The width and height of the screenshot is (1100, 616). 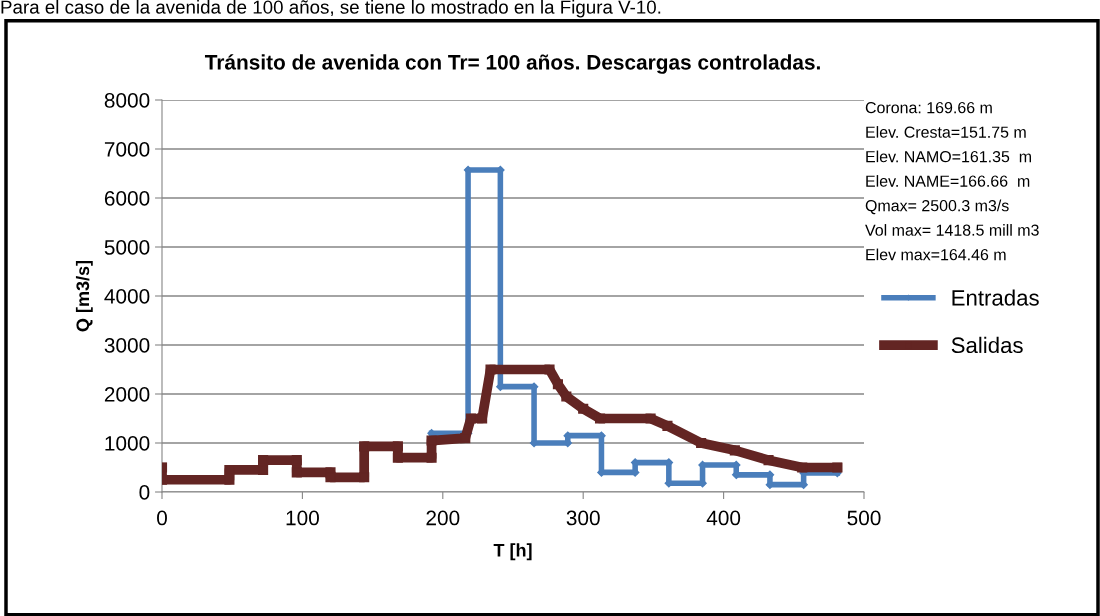 What do you see at coordinates (127, 198) in the screenshot?
I see `y-tick-label: 6000` at bounding box center [127, 198].